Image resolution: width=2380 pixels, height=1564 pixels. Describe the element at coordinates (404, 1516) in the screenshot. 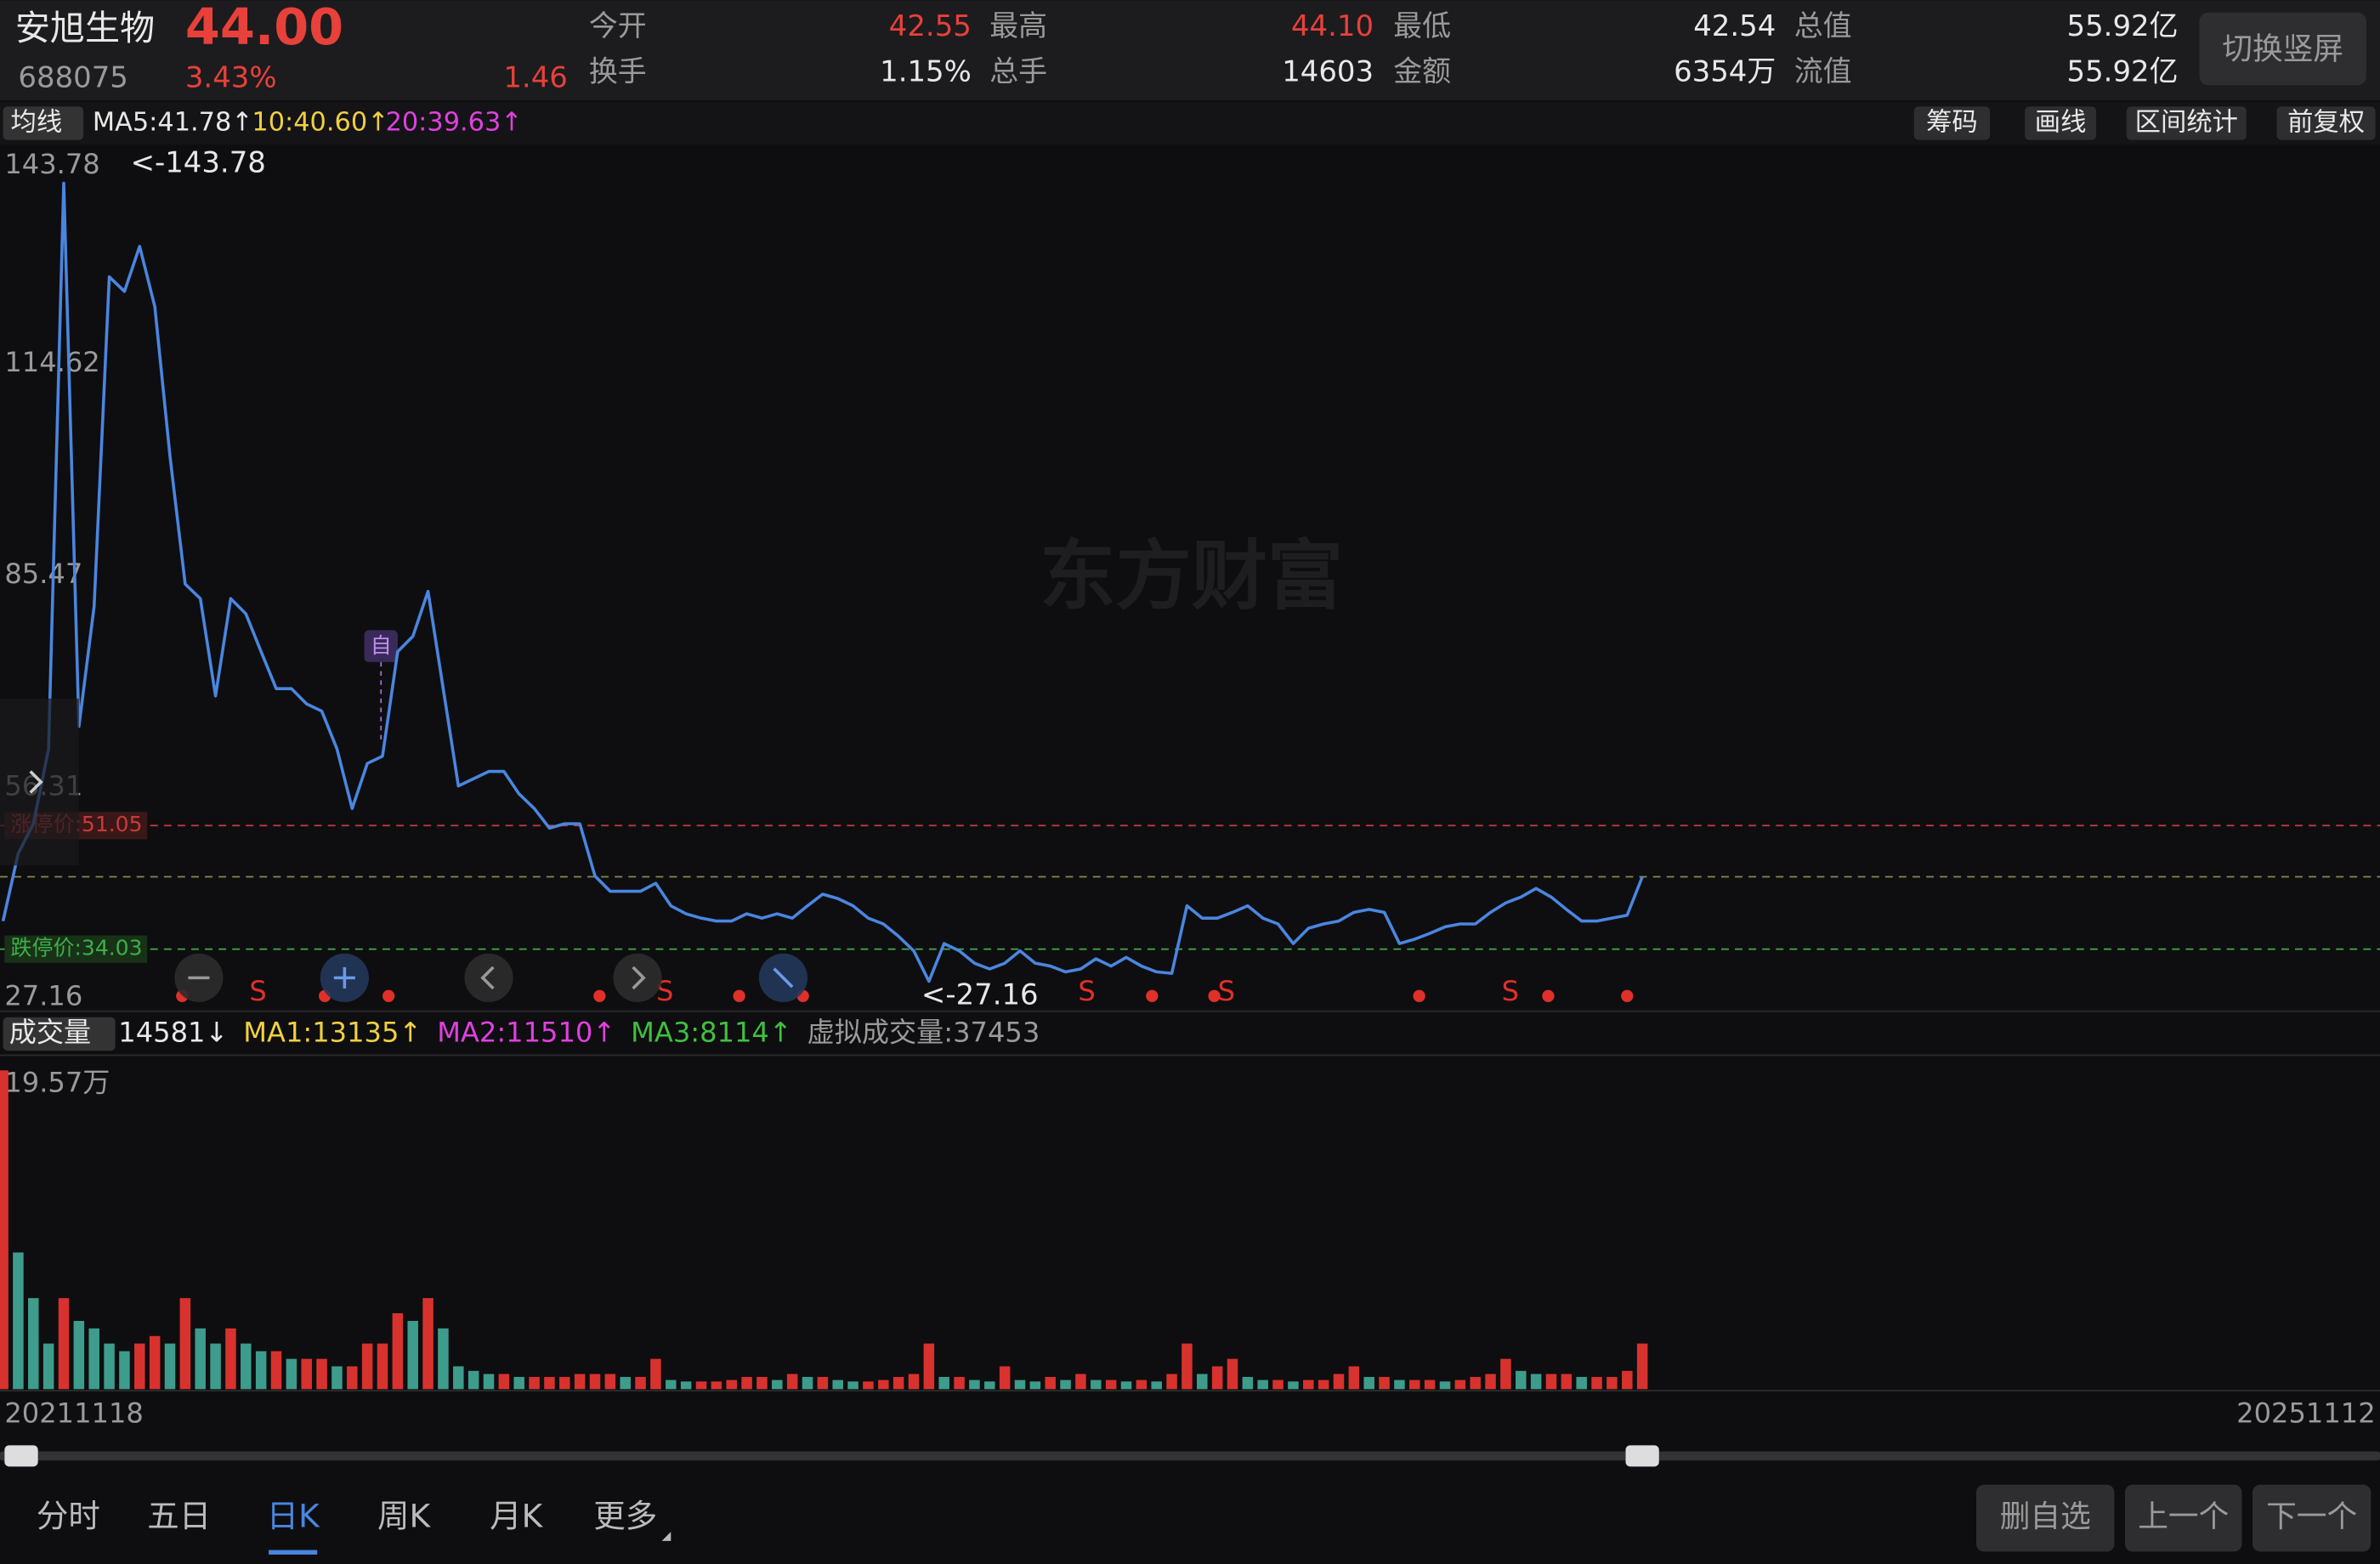

I see `period-tab: 周K` at that location.